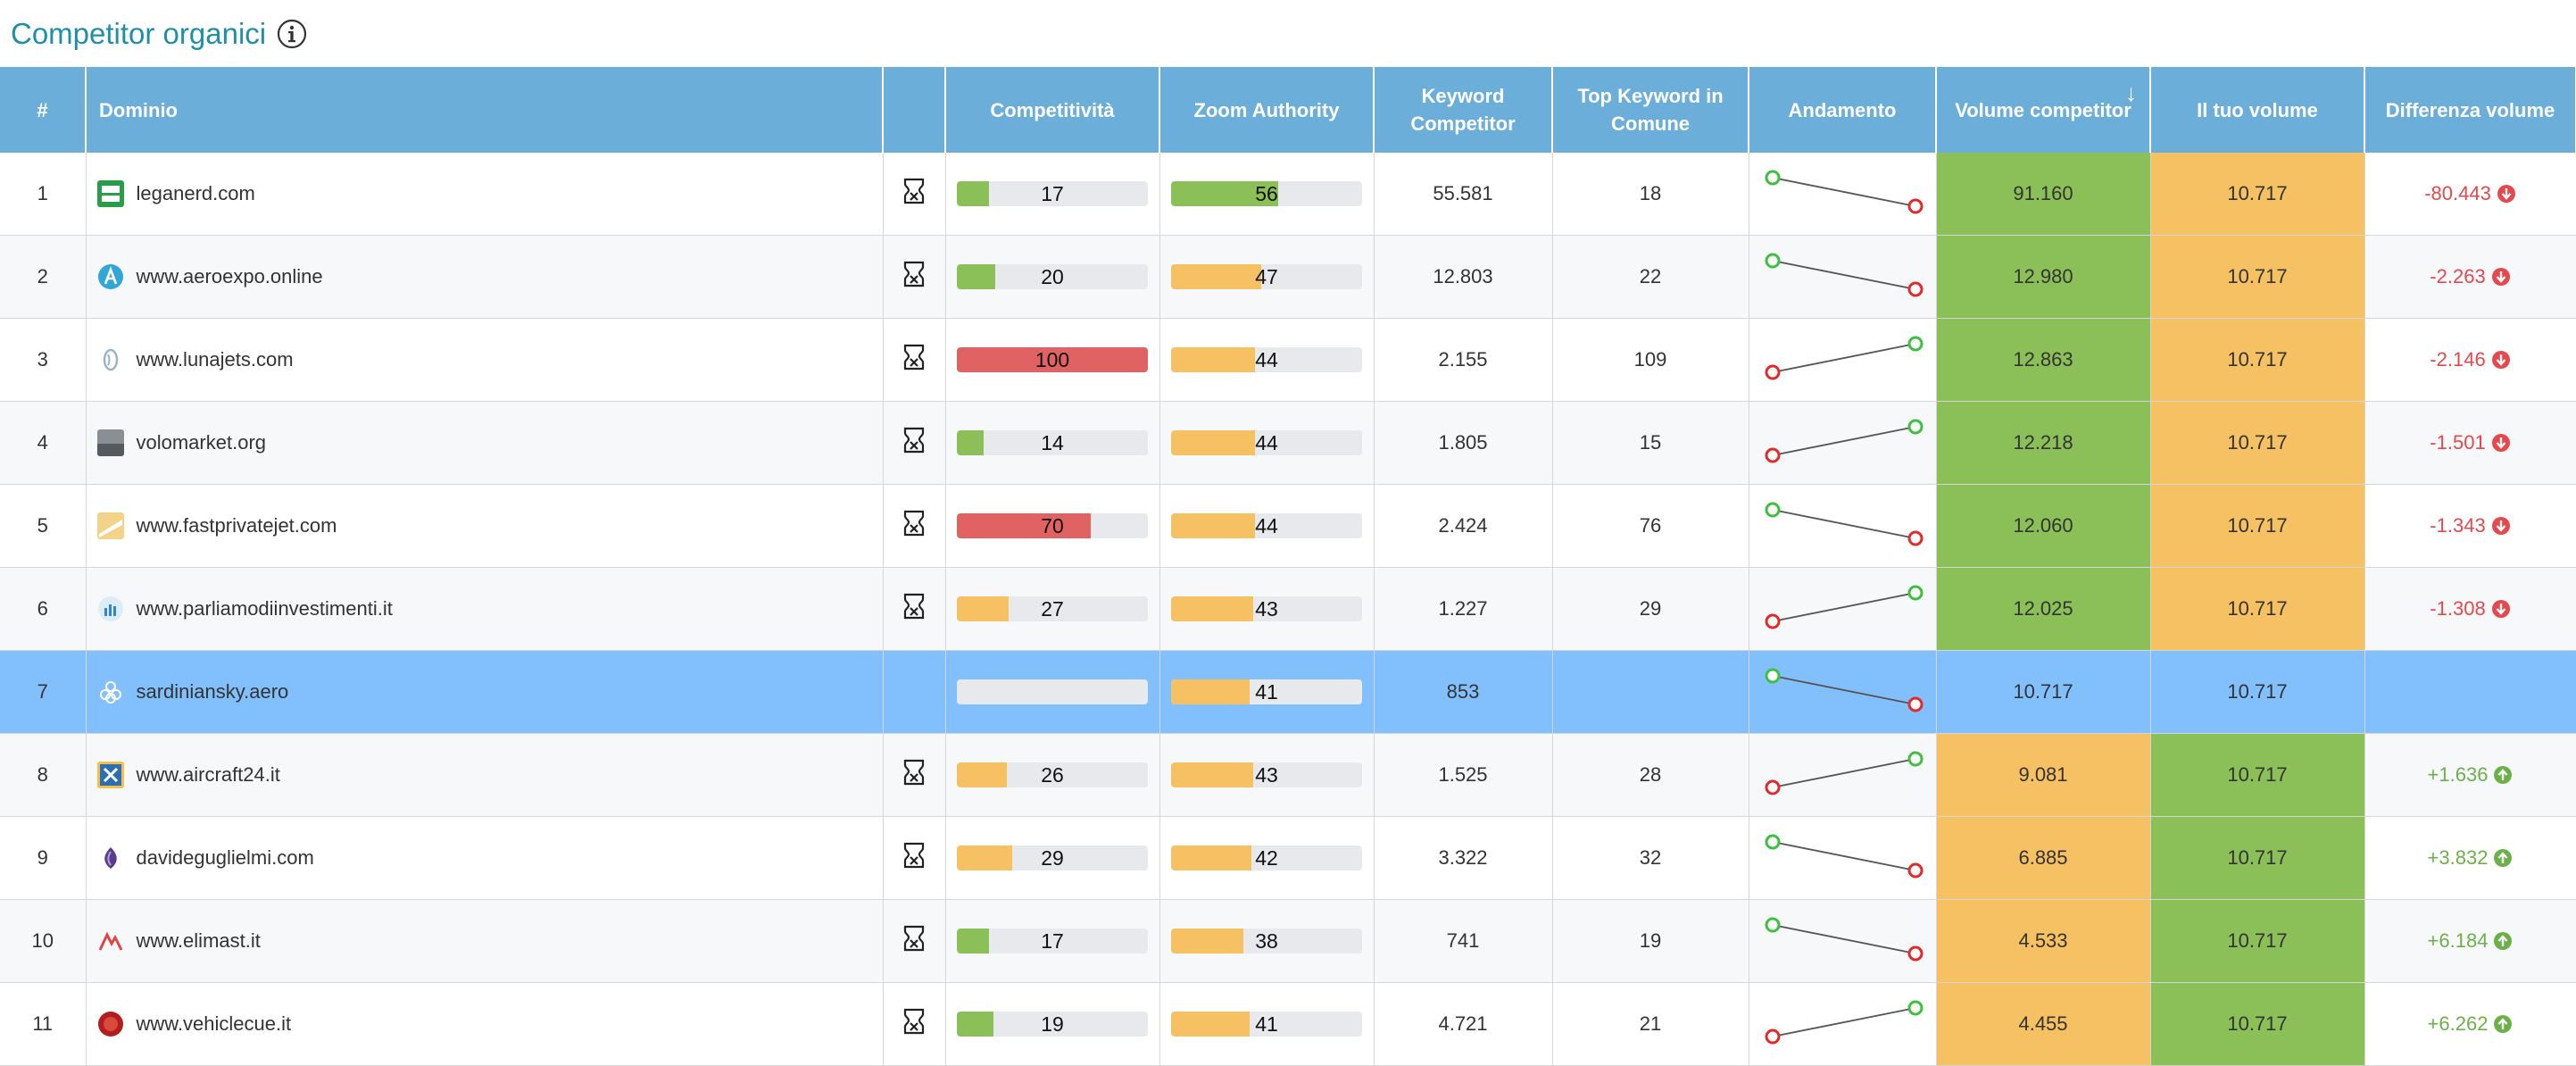 This screenshot has width=2576, height=1066. Describe the element at coordinates (2458, 608) in the screenshot. I see `diff-value: -1.308` at that location.